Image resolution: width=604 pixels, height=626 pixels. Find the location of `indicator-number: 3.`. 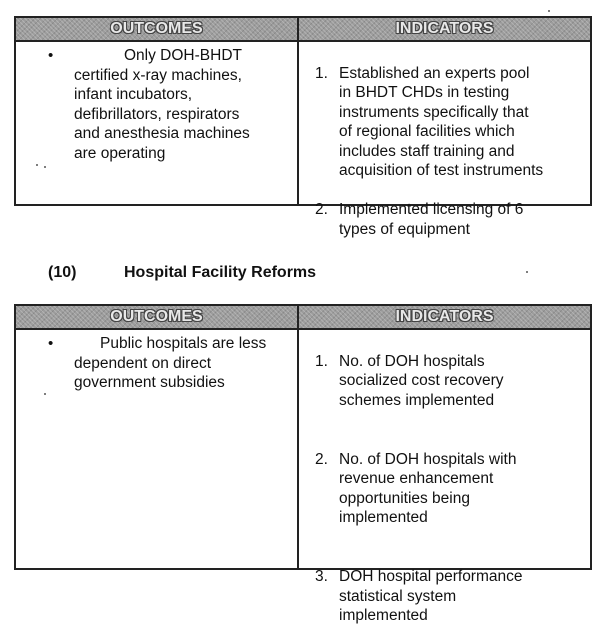

indicator-number: 3. is located at coordinates (321, 576).